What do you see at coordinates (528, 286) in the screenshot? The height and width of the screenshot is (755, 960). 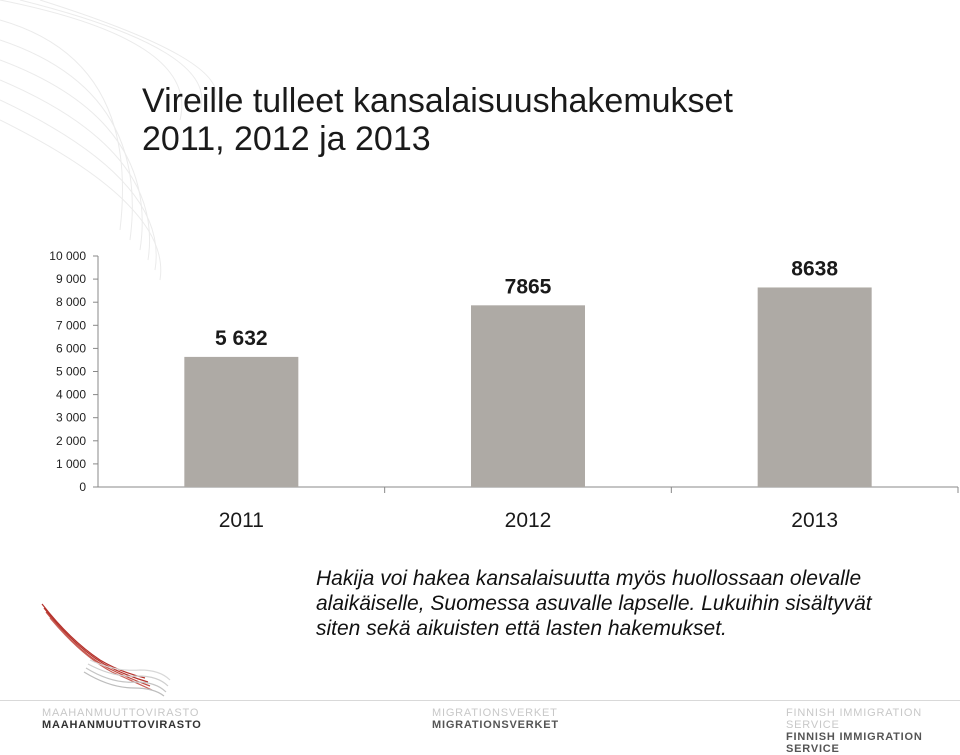 I see `data-label-2012: 7865` at bounding box center [528, 286].